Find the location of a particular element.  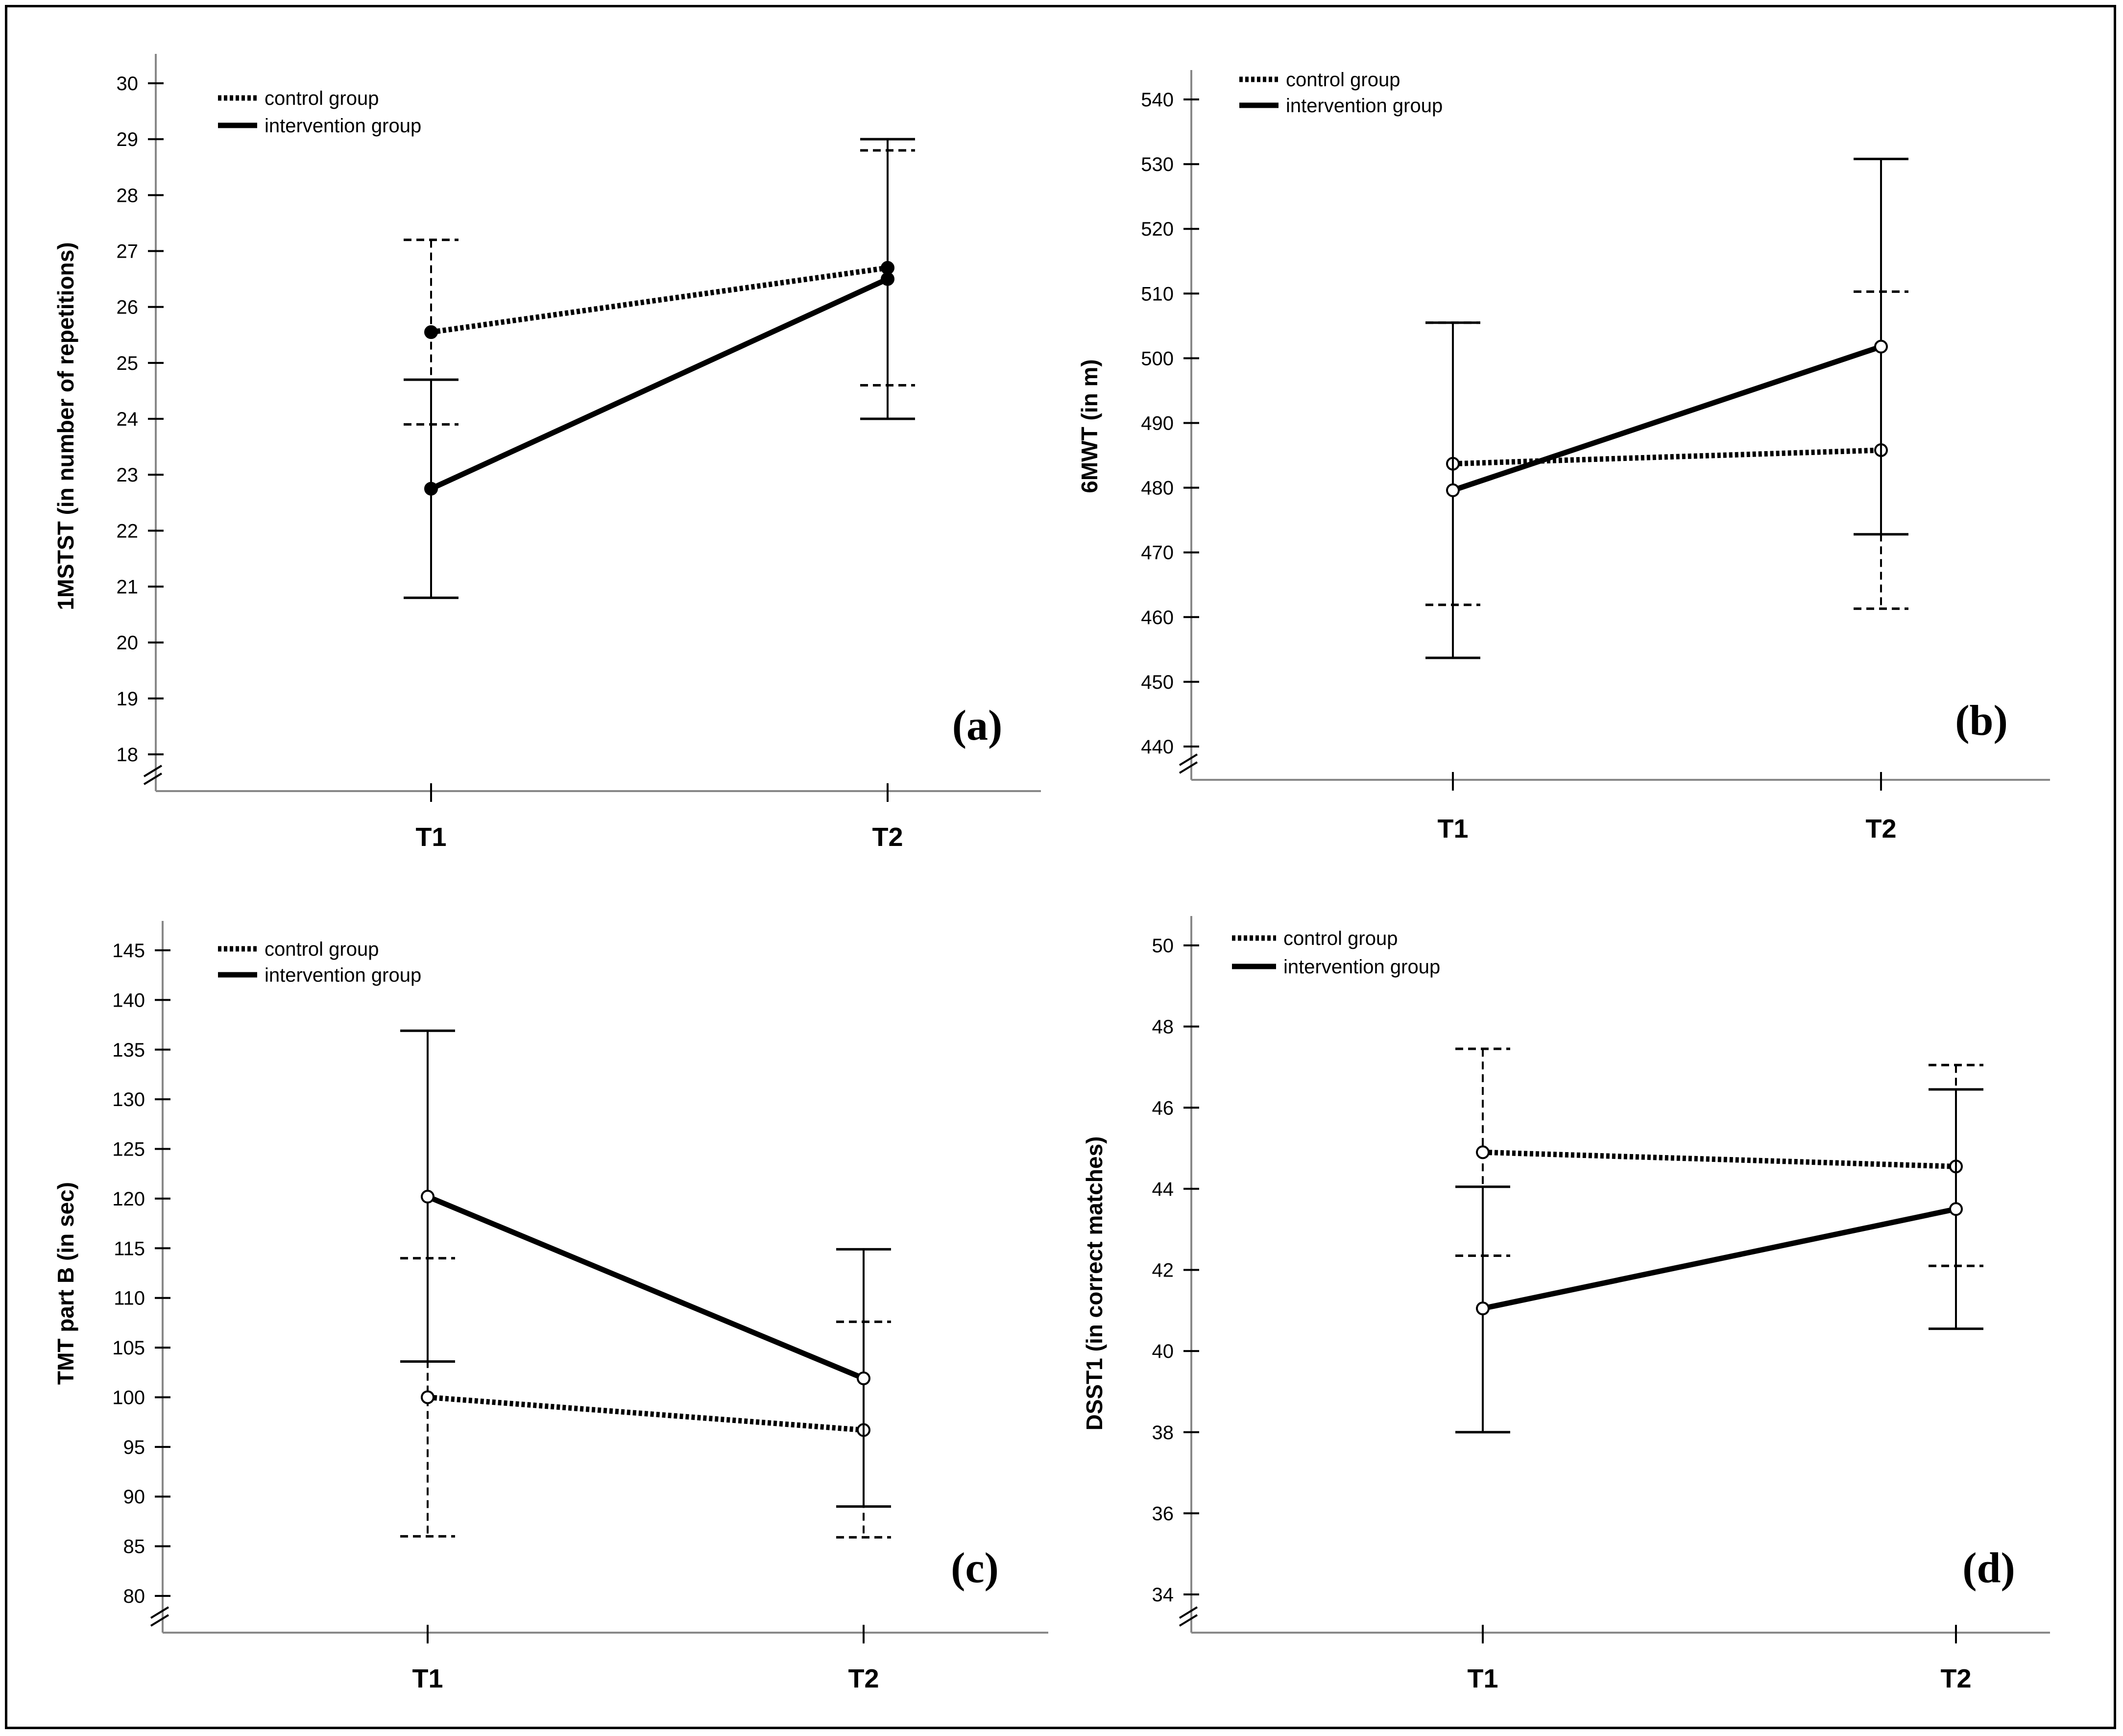

panel-c-tag: (c) is located at coordinates (975, 1568).